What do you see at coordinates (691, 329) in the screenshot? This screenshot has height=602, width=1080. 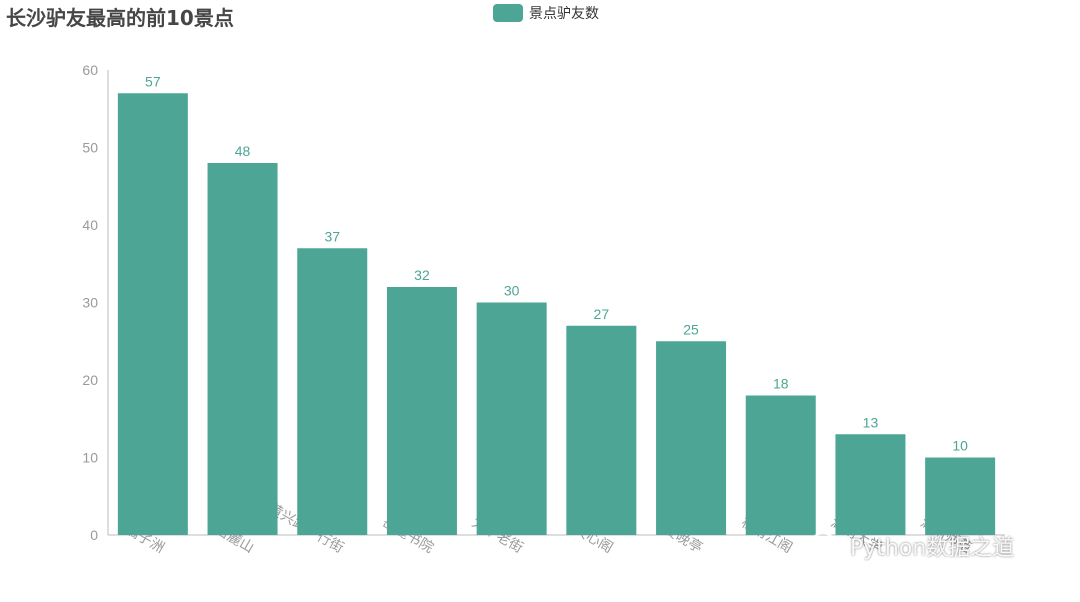 I see `data-label: 25` at bounding box center [691, 329].